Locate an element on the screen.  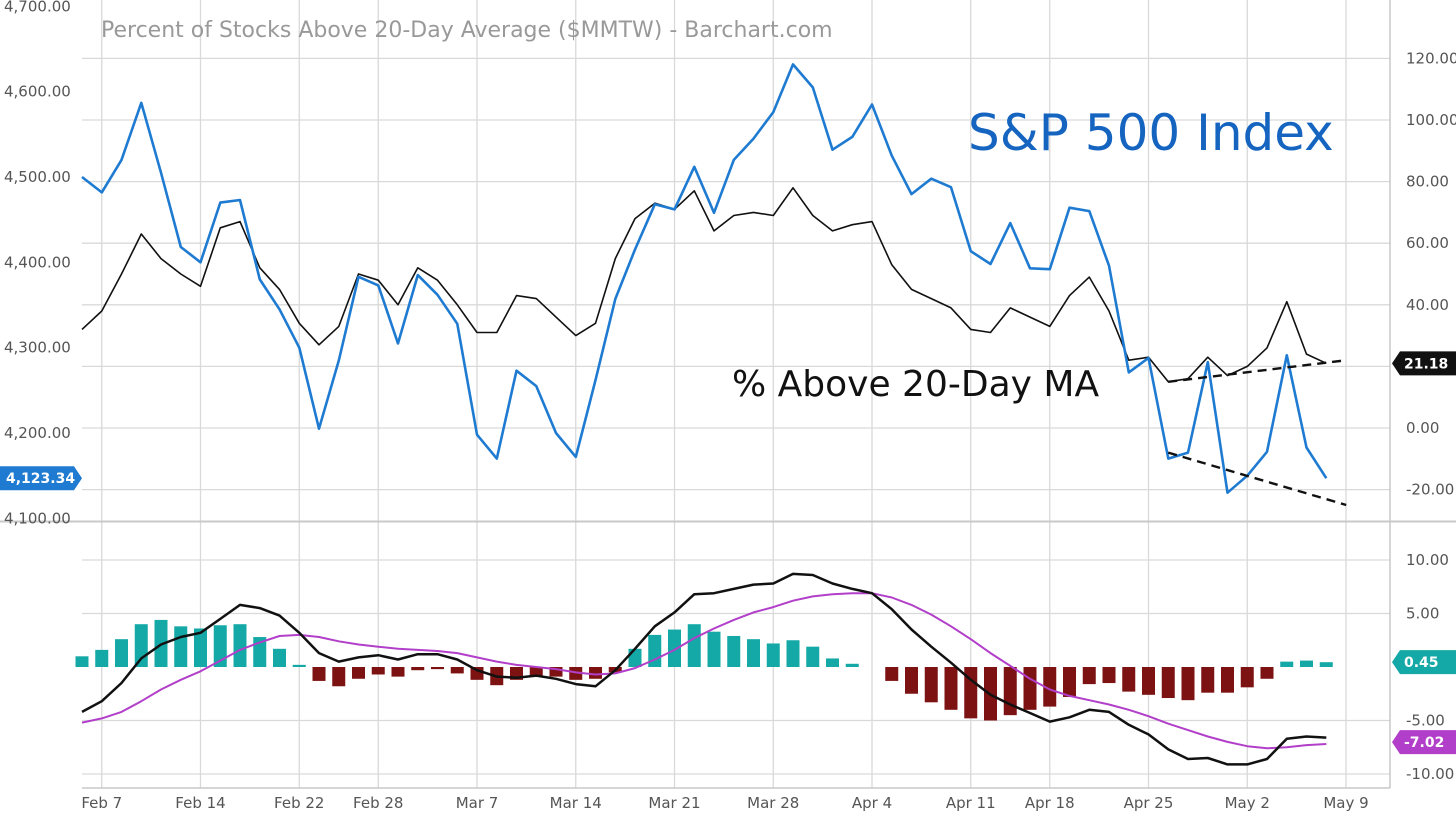
sp500-last-badge: 4,123.34 is located at coordinates (41, 478).